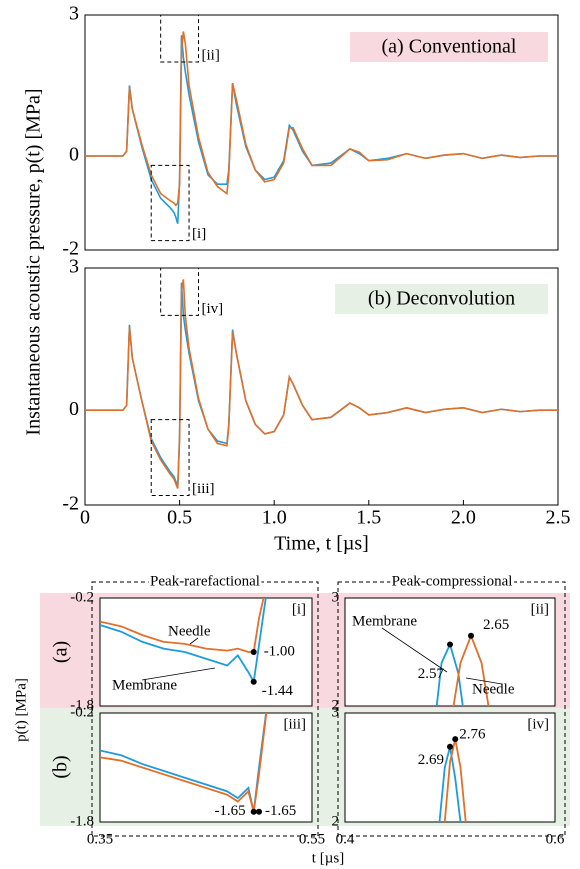 The image size is (580, 869). I want to click on peak-label: 2.57, so click(431, 674).